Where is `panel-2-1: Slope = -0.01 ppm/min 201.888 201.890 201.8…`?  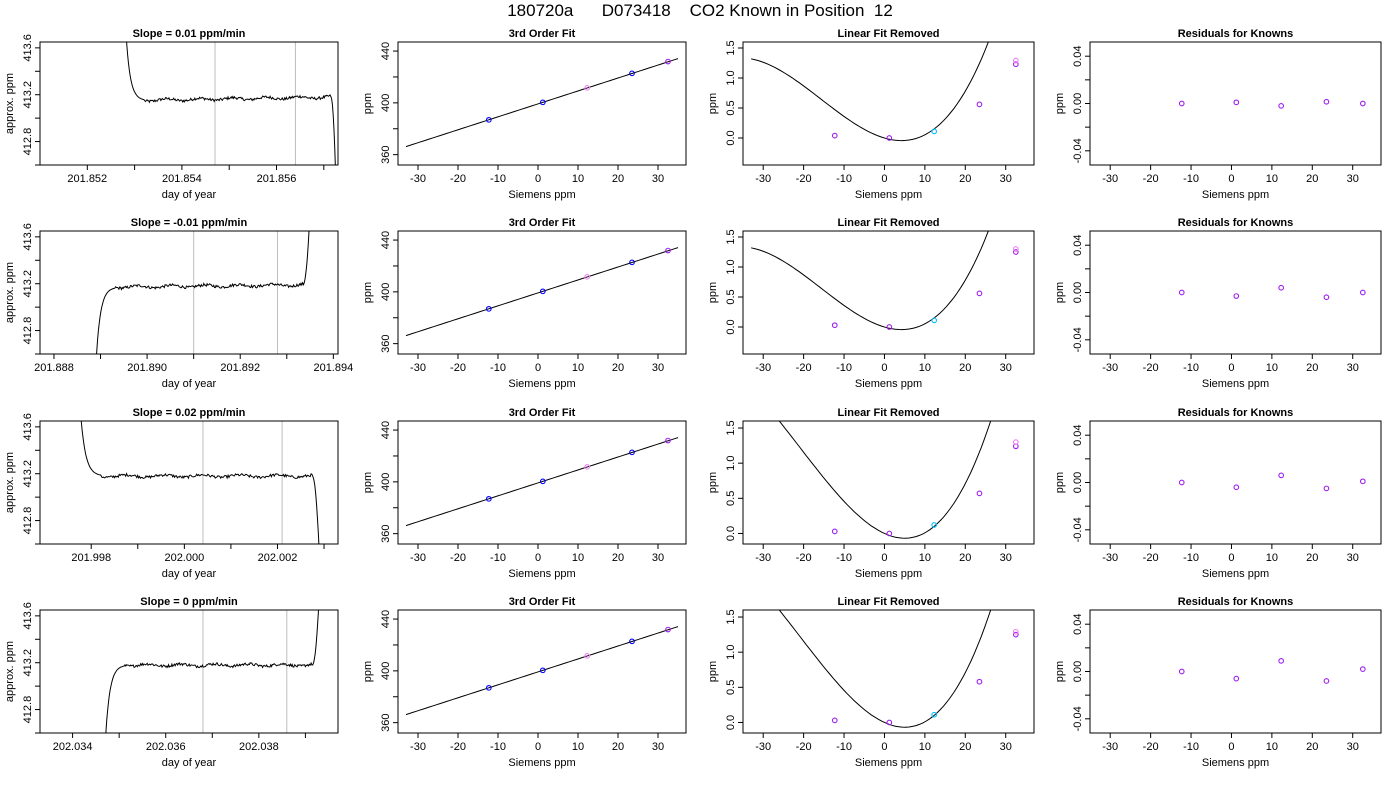 panel-2-1: Slope = -0.01 ppm/min 201.888 201.890 201.8… is located at coordinates (178, 303).